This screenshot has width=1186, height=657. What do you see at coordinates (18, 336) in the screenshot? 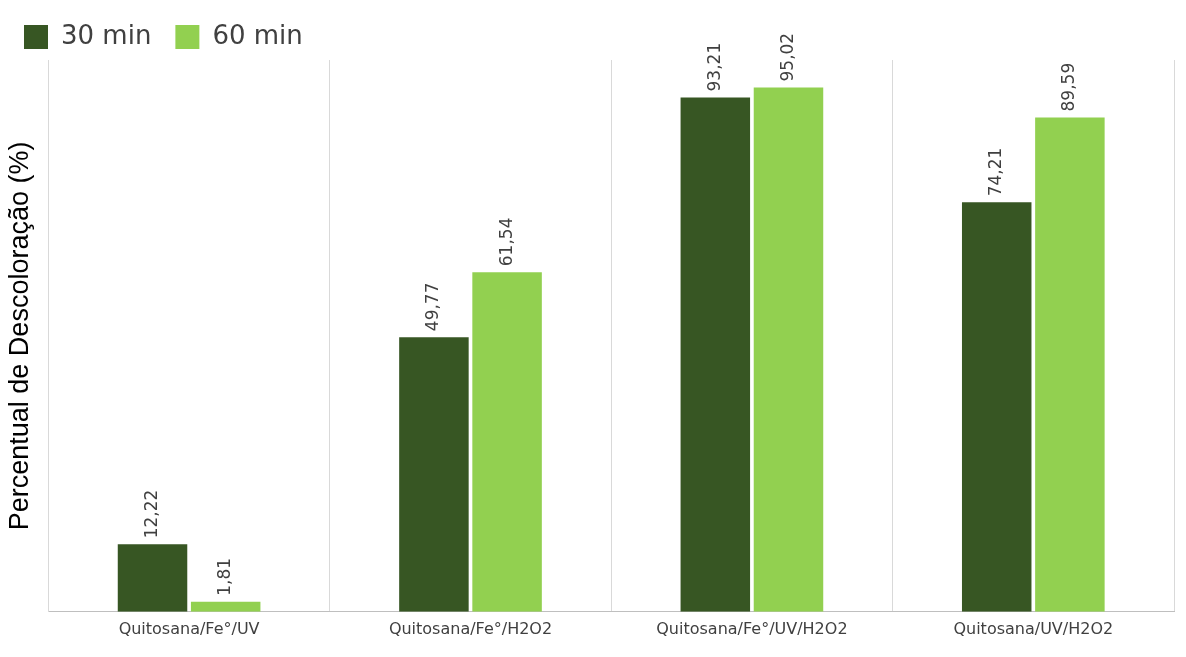
I see `y-axis-title: Percentual de Descoloração (%)` at bounding box center [18, 336].